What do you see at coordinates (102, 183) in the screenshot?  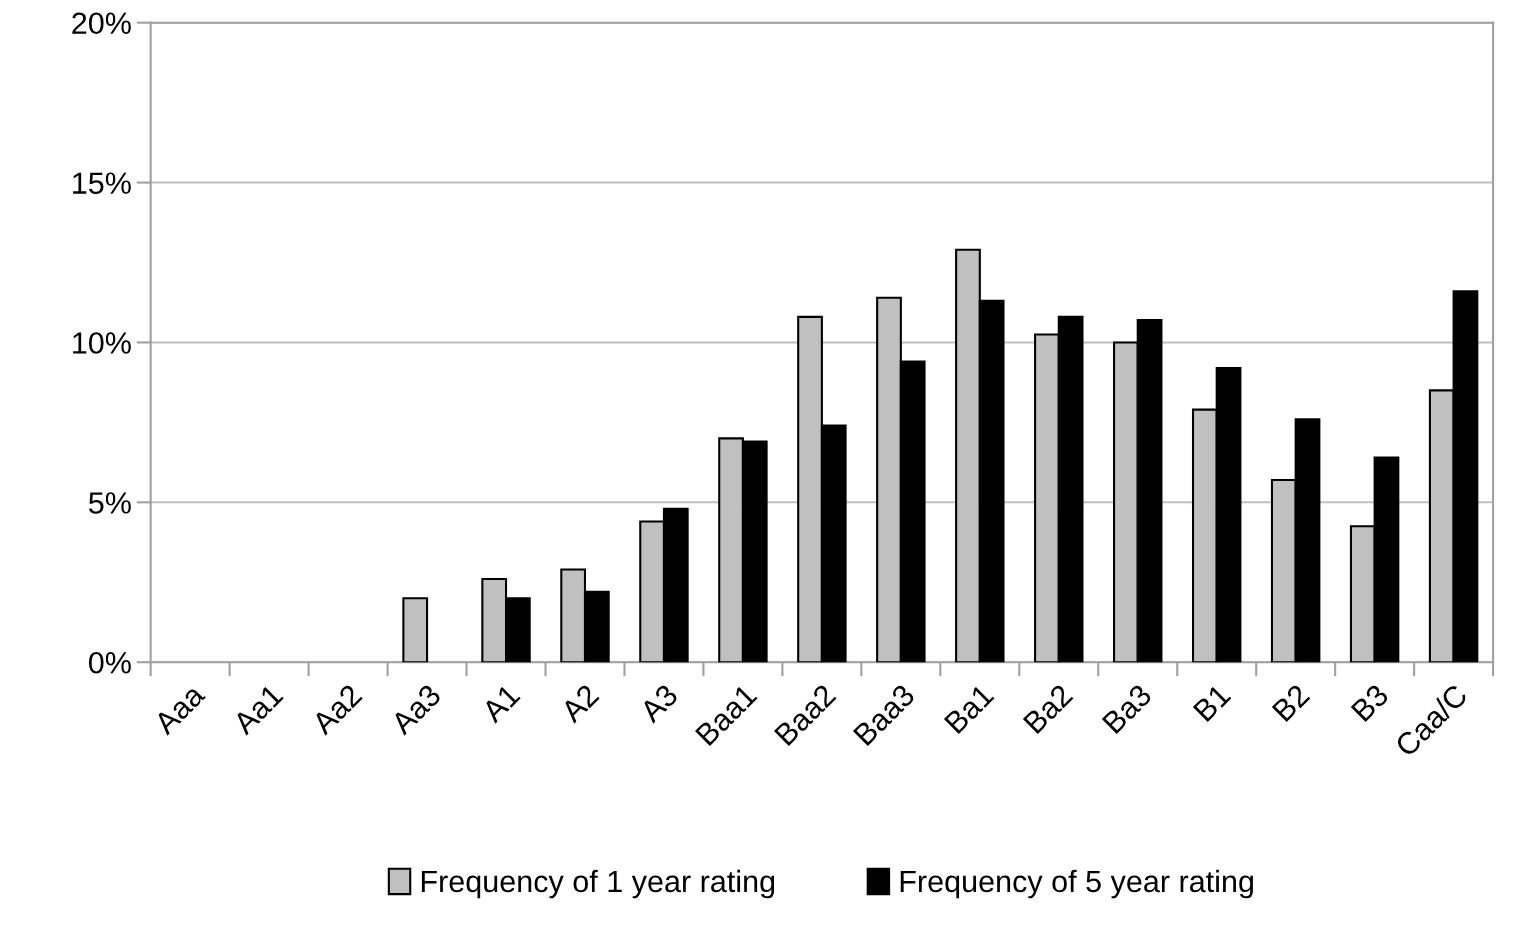 I see `y-tick-label: 15%` at bounding box center [102, 183].